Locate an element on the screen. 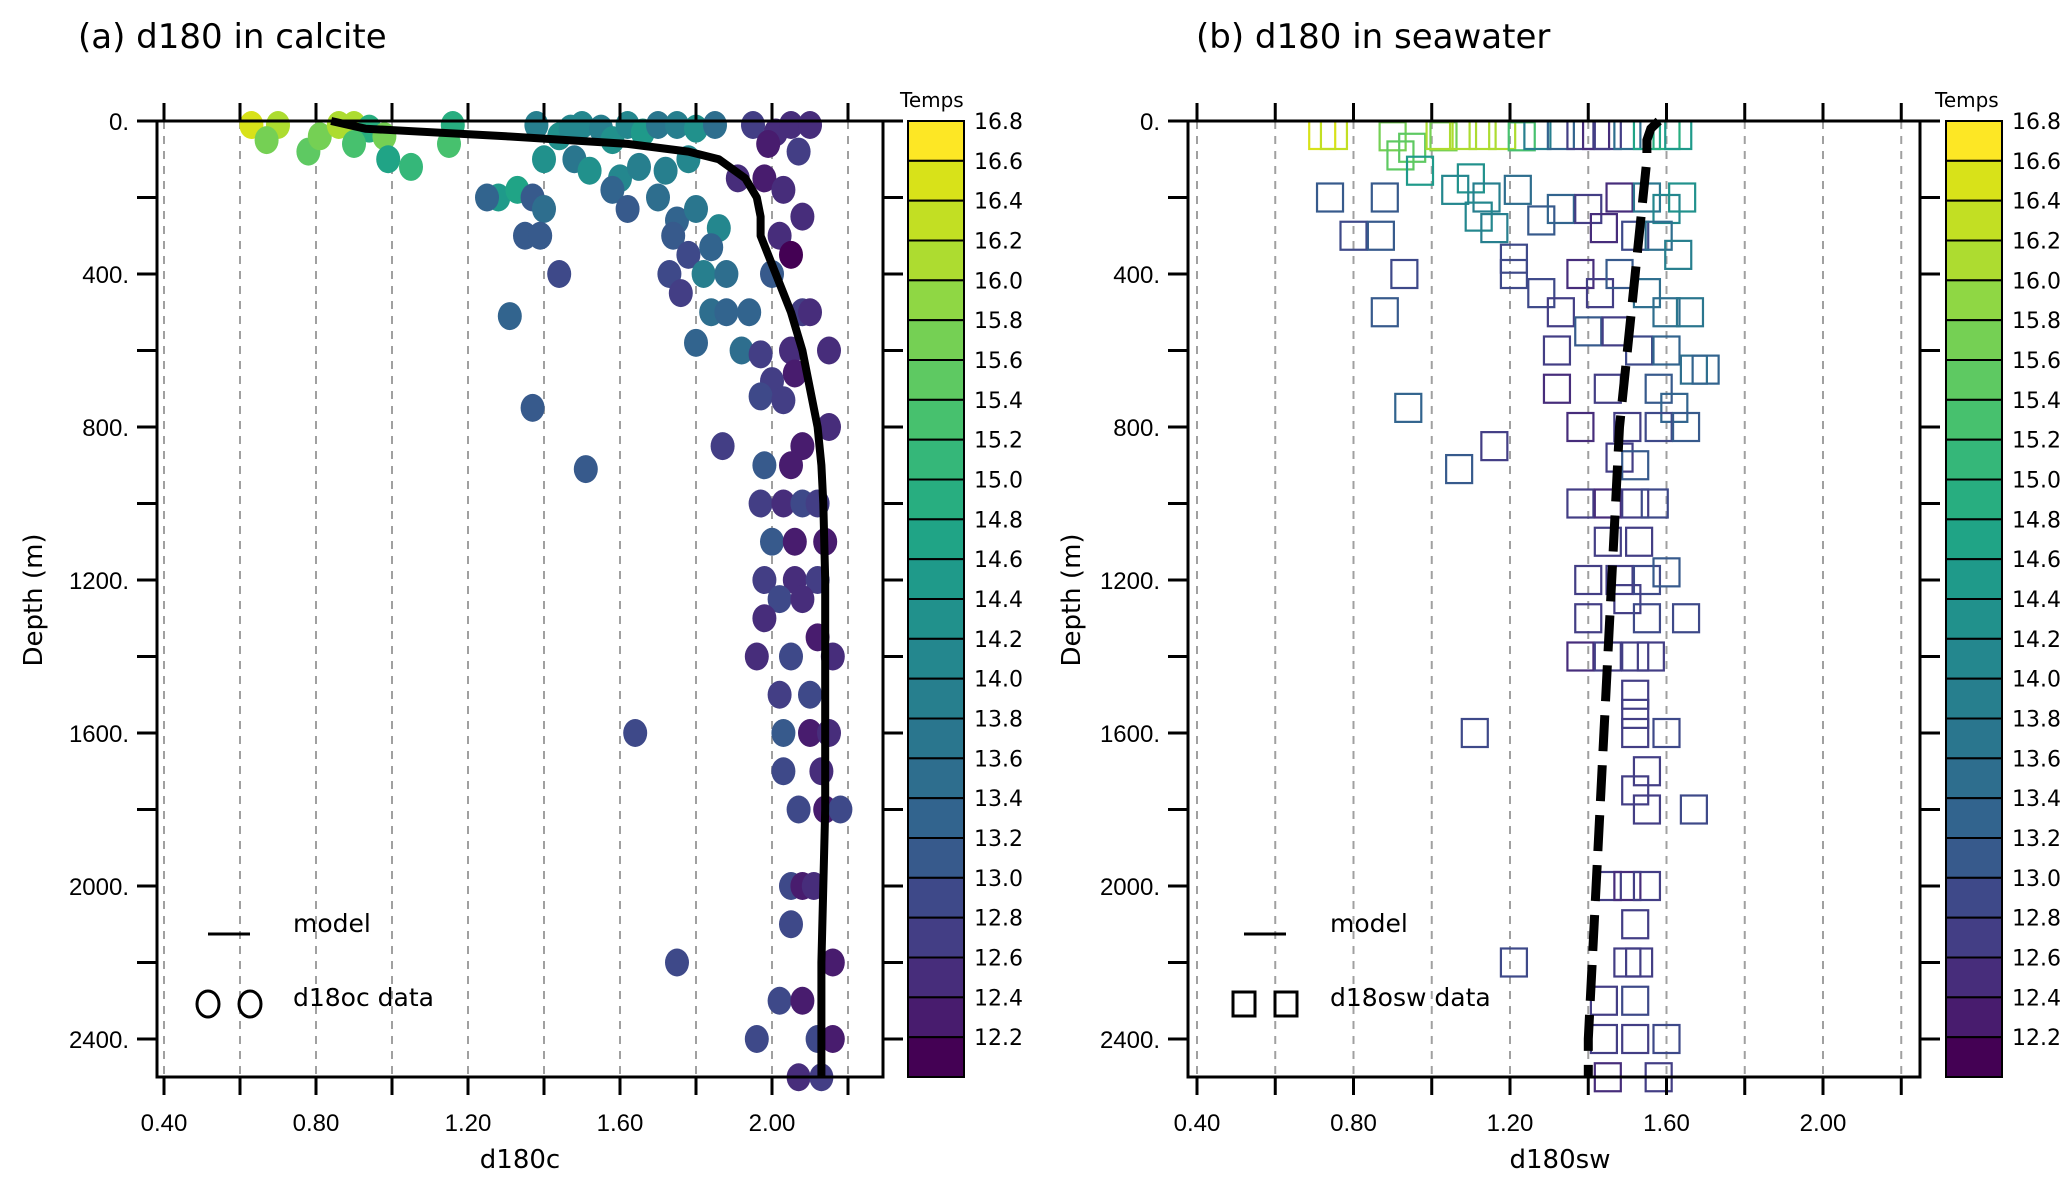  x-tick-label: 1.20 is located at coordinates (1510, 1123).